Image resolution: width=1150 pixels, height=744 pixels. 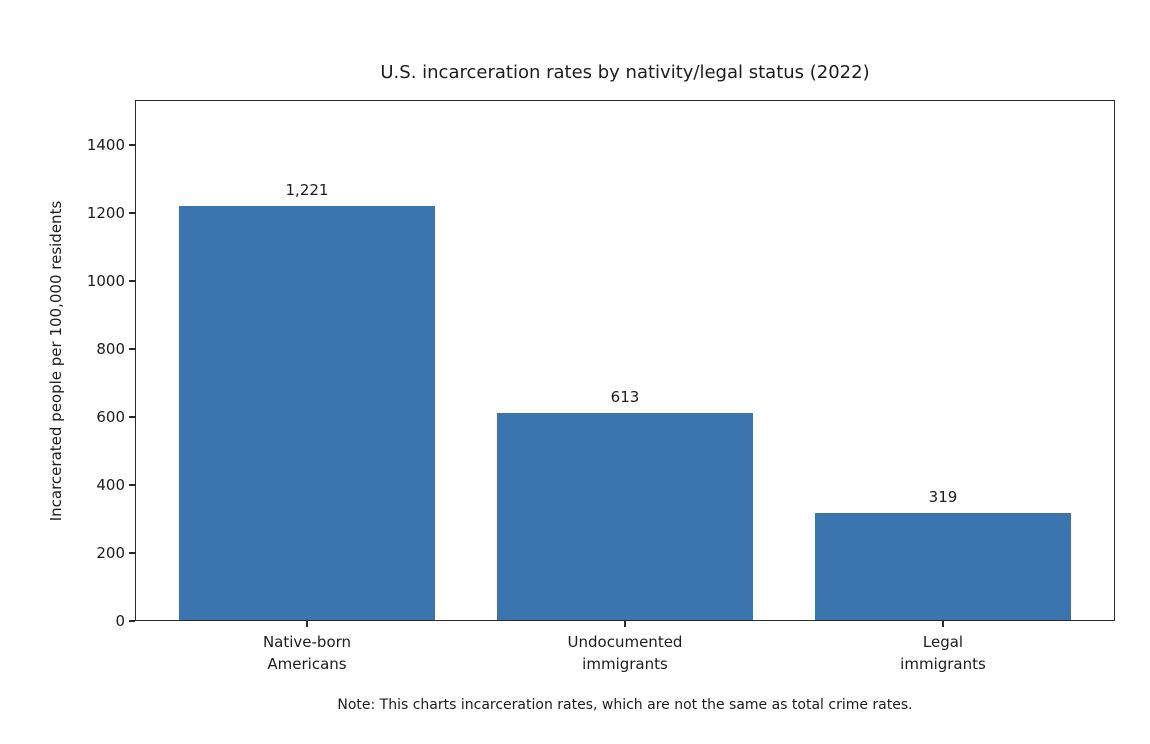 What do you see at coordinates (943, 496) in the screenshot?
I see `bar-value-label: 319` at bounding box center [943, 496].